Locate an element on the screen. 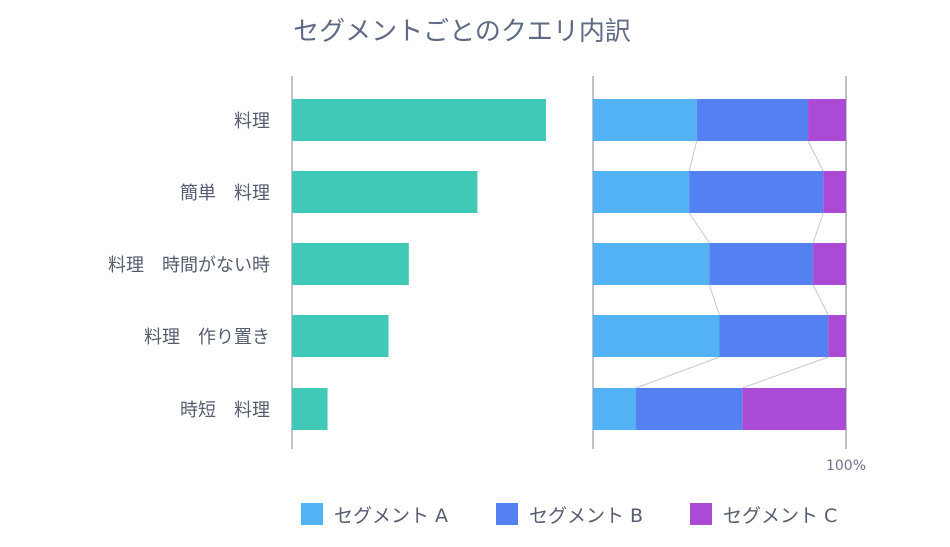 The width and height of the screenshot is (950, 547). legend: セグメント A セグメント B セグメント C is located at coordinates (569, 515).